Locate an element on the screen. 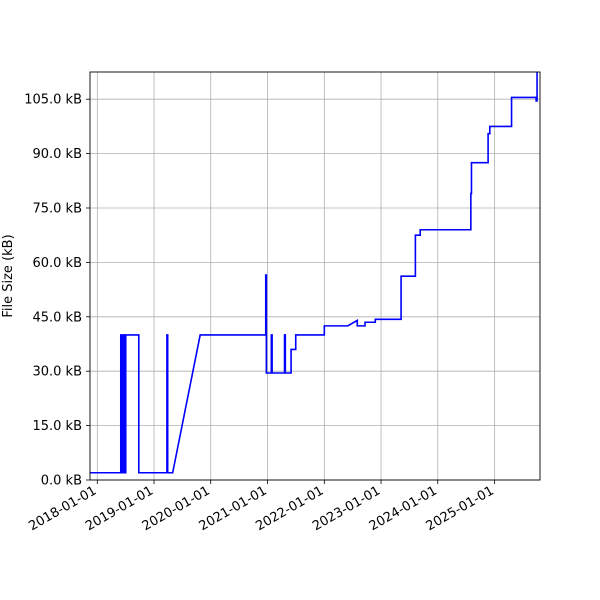 The height and width of the screenshot is (600, 600). y-tick-label: 15.0 kB is located at coordinates (57, 426).